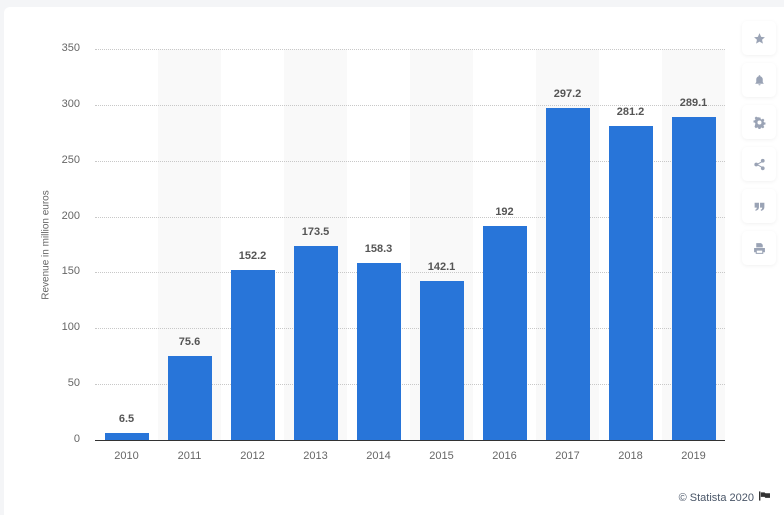  What do you see at coordinates (504, 456) in the screenshot?
I see `x-tick-label: 2016` at bounding box center [504, 456].